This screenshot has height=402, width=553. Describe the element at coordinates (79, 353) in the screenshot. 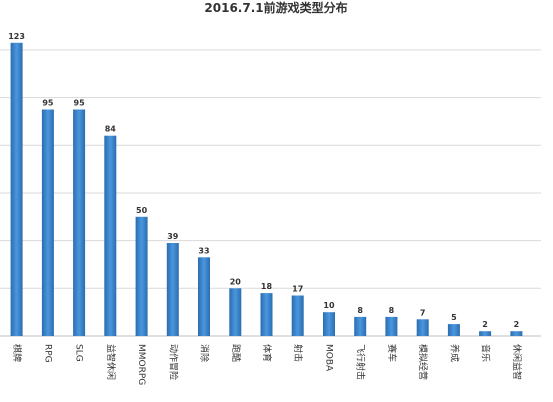

I see `category-label: SLG` at that location.